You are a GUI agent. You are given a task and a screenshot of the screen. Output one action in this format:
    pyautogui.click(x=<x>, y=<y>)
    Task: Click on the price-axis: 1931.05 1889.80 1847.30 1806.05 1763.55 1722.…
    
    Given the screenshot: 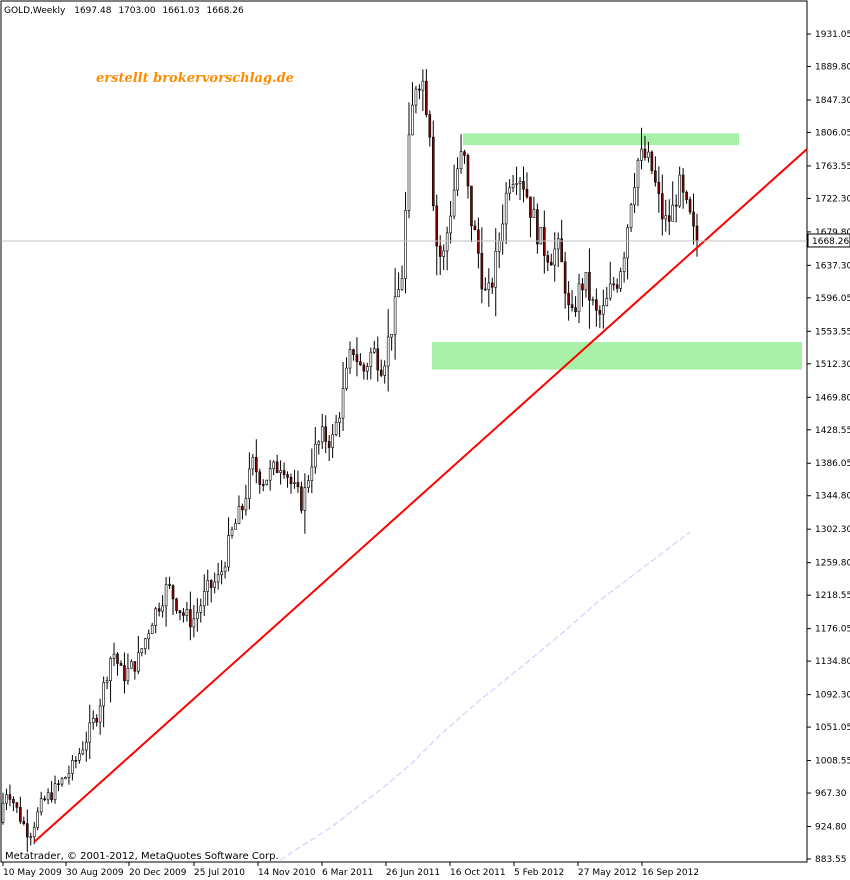 What is the action you would take?
    pyautogui.click(x=828, y=447)
    